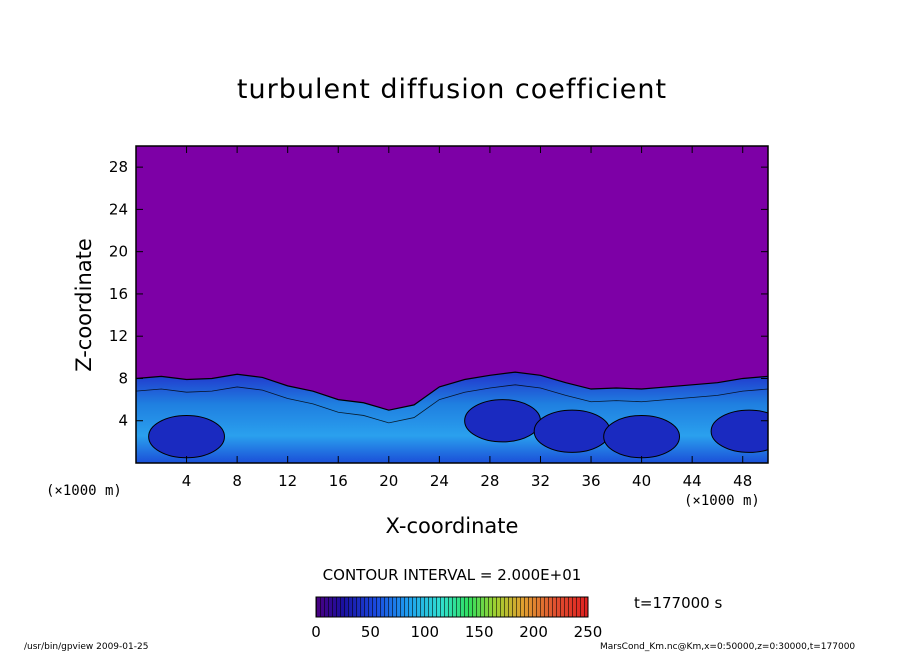 Image resolution: width=904 pixels, height=654 pixels. What do you see at coordinates (588, 632) in the screenshot?
I see `colorbar-tick-label: 250` at bounding box center [588, 632].